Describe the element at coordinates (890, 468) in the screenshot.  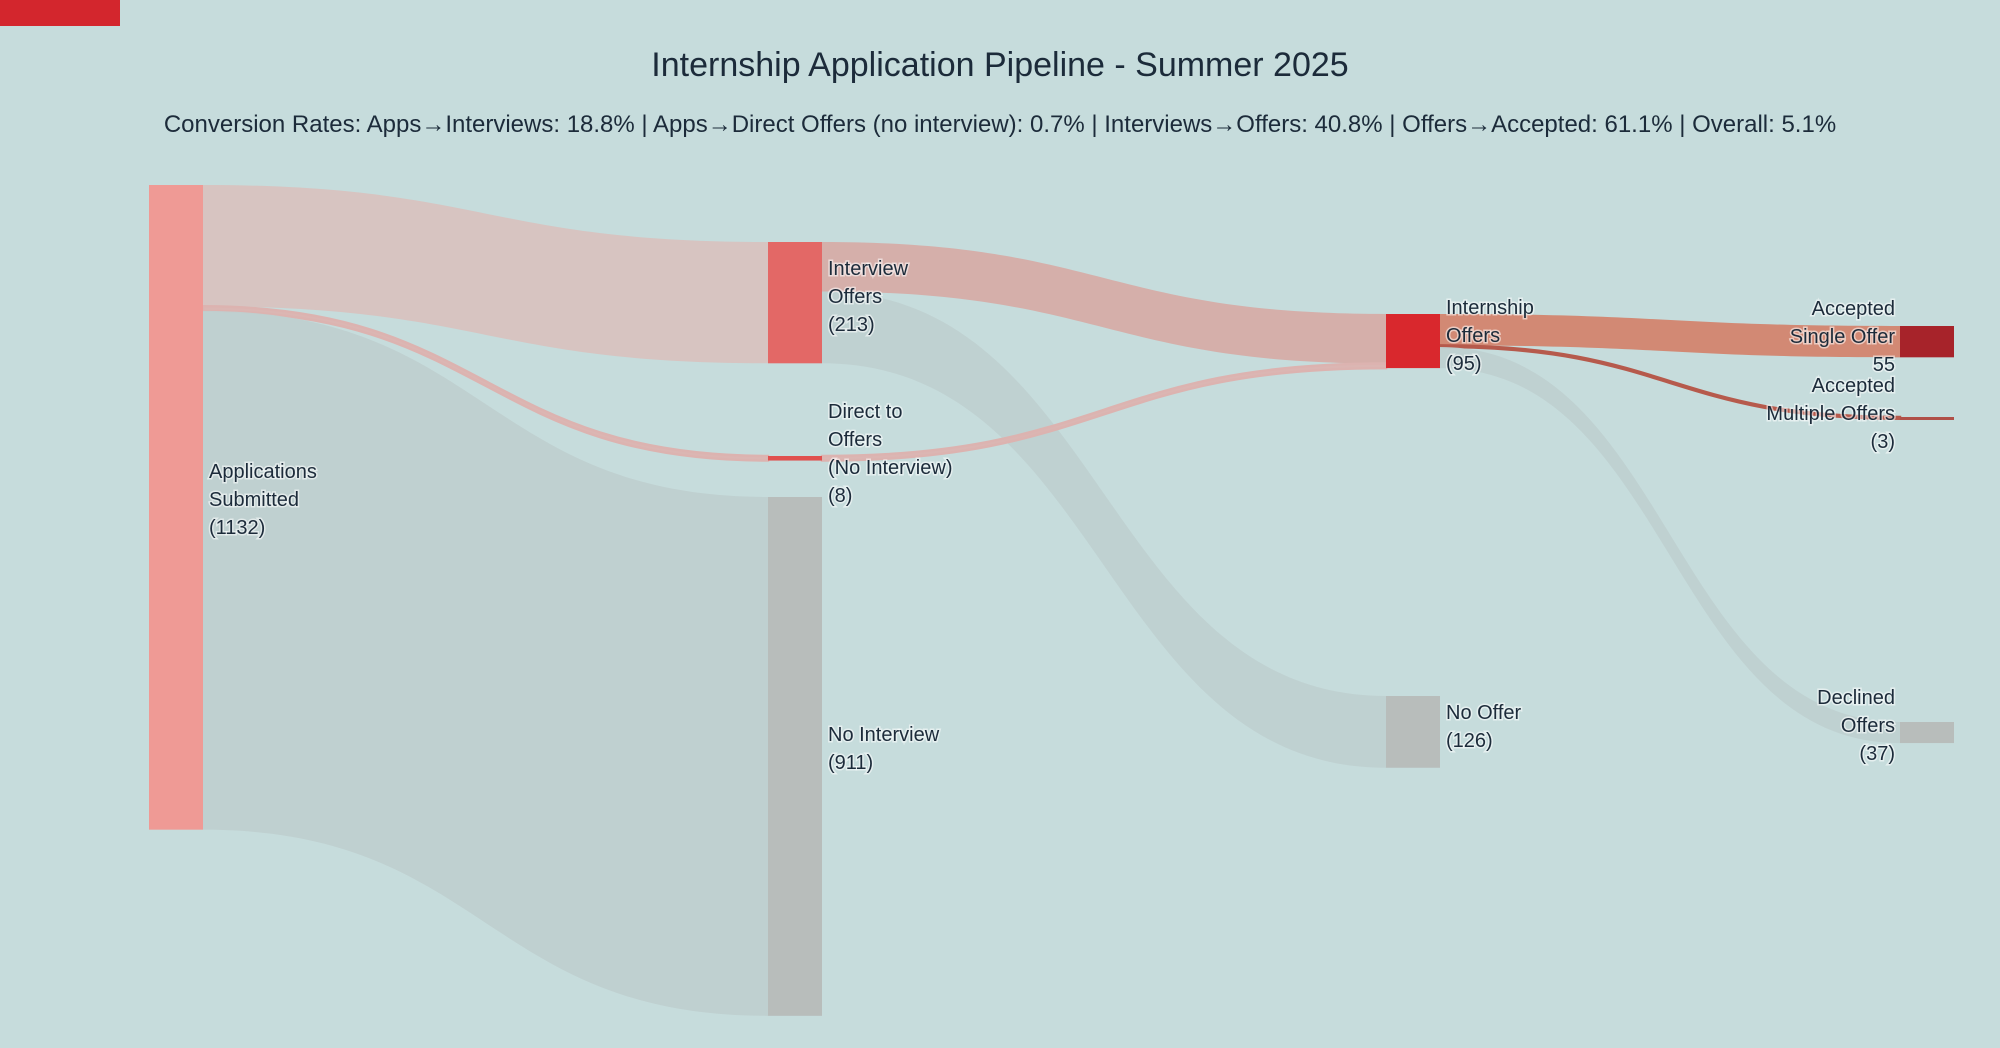
I see `node-label-line: (No Interview)` at that location.